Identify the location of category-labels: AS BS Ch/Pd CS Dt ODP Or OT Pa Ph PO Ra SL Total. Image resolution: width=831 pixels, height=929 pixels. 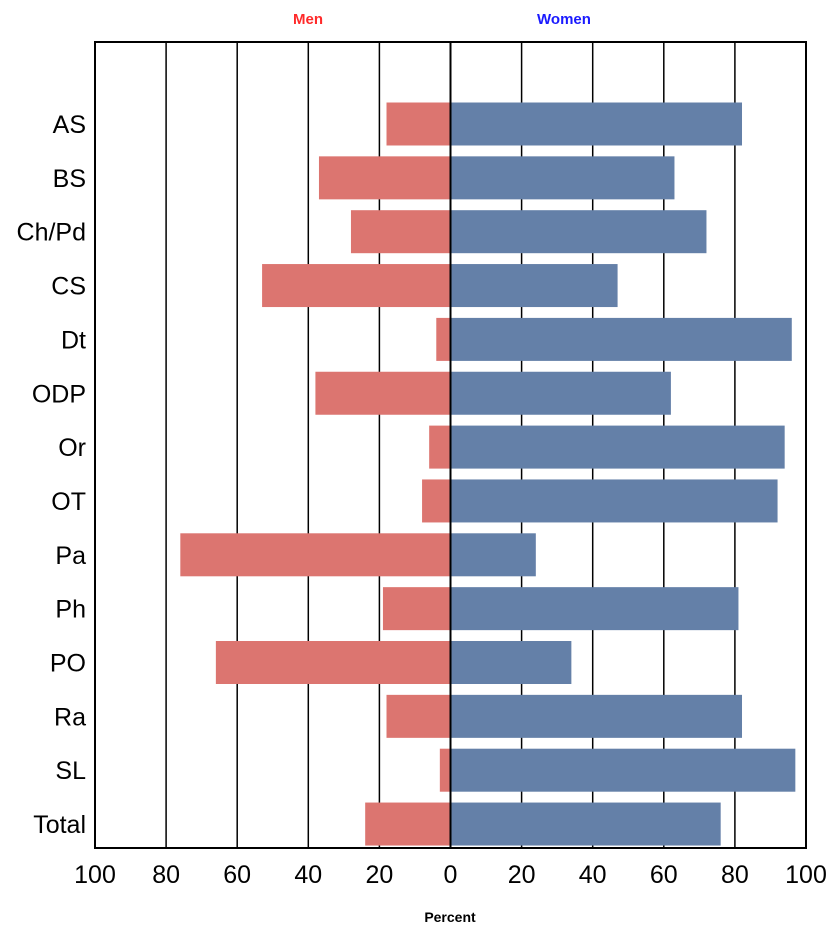
(52, 475).